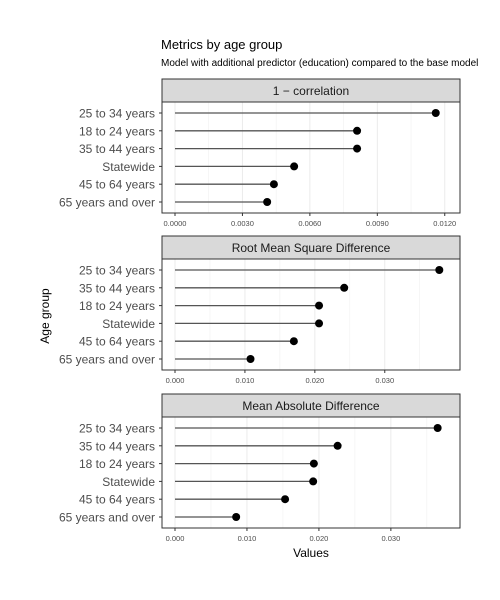 The width and height of the screenshot is (500, 600). What do you see at coordinates (311, 553) in the screenshot?
I see `x-axis-label: Values` at bounding box center [311, 553].